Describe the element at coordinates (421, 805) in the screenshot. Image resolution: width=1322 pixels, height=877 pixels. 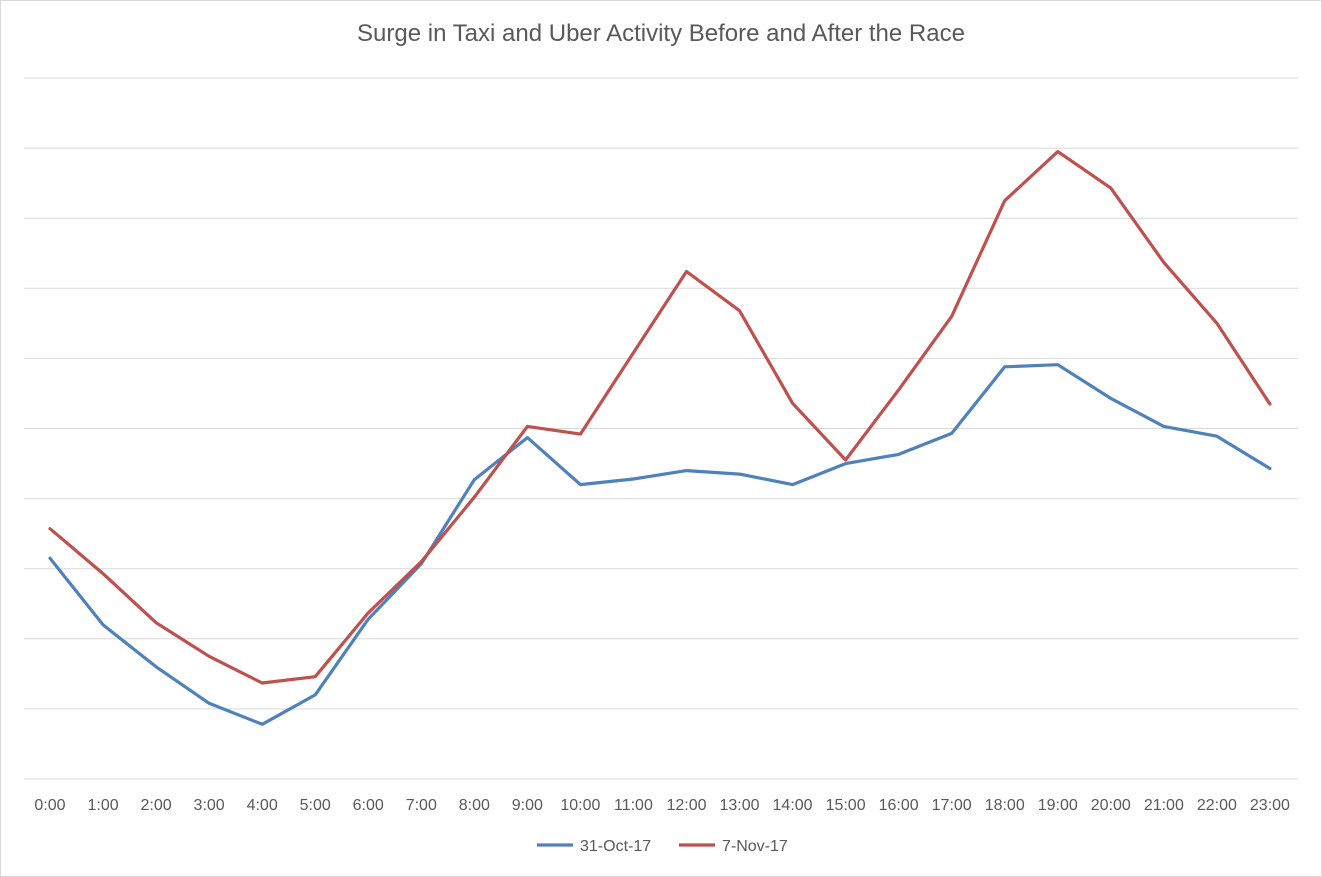
I see `x-tick-label: 7:00` at that location.